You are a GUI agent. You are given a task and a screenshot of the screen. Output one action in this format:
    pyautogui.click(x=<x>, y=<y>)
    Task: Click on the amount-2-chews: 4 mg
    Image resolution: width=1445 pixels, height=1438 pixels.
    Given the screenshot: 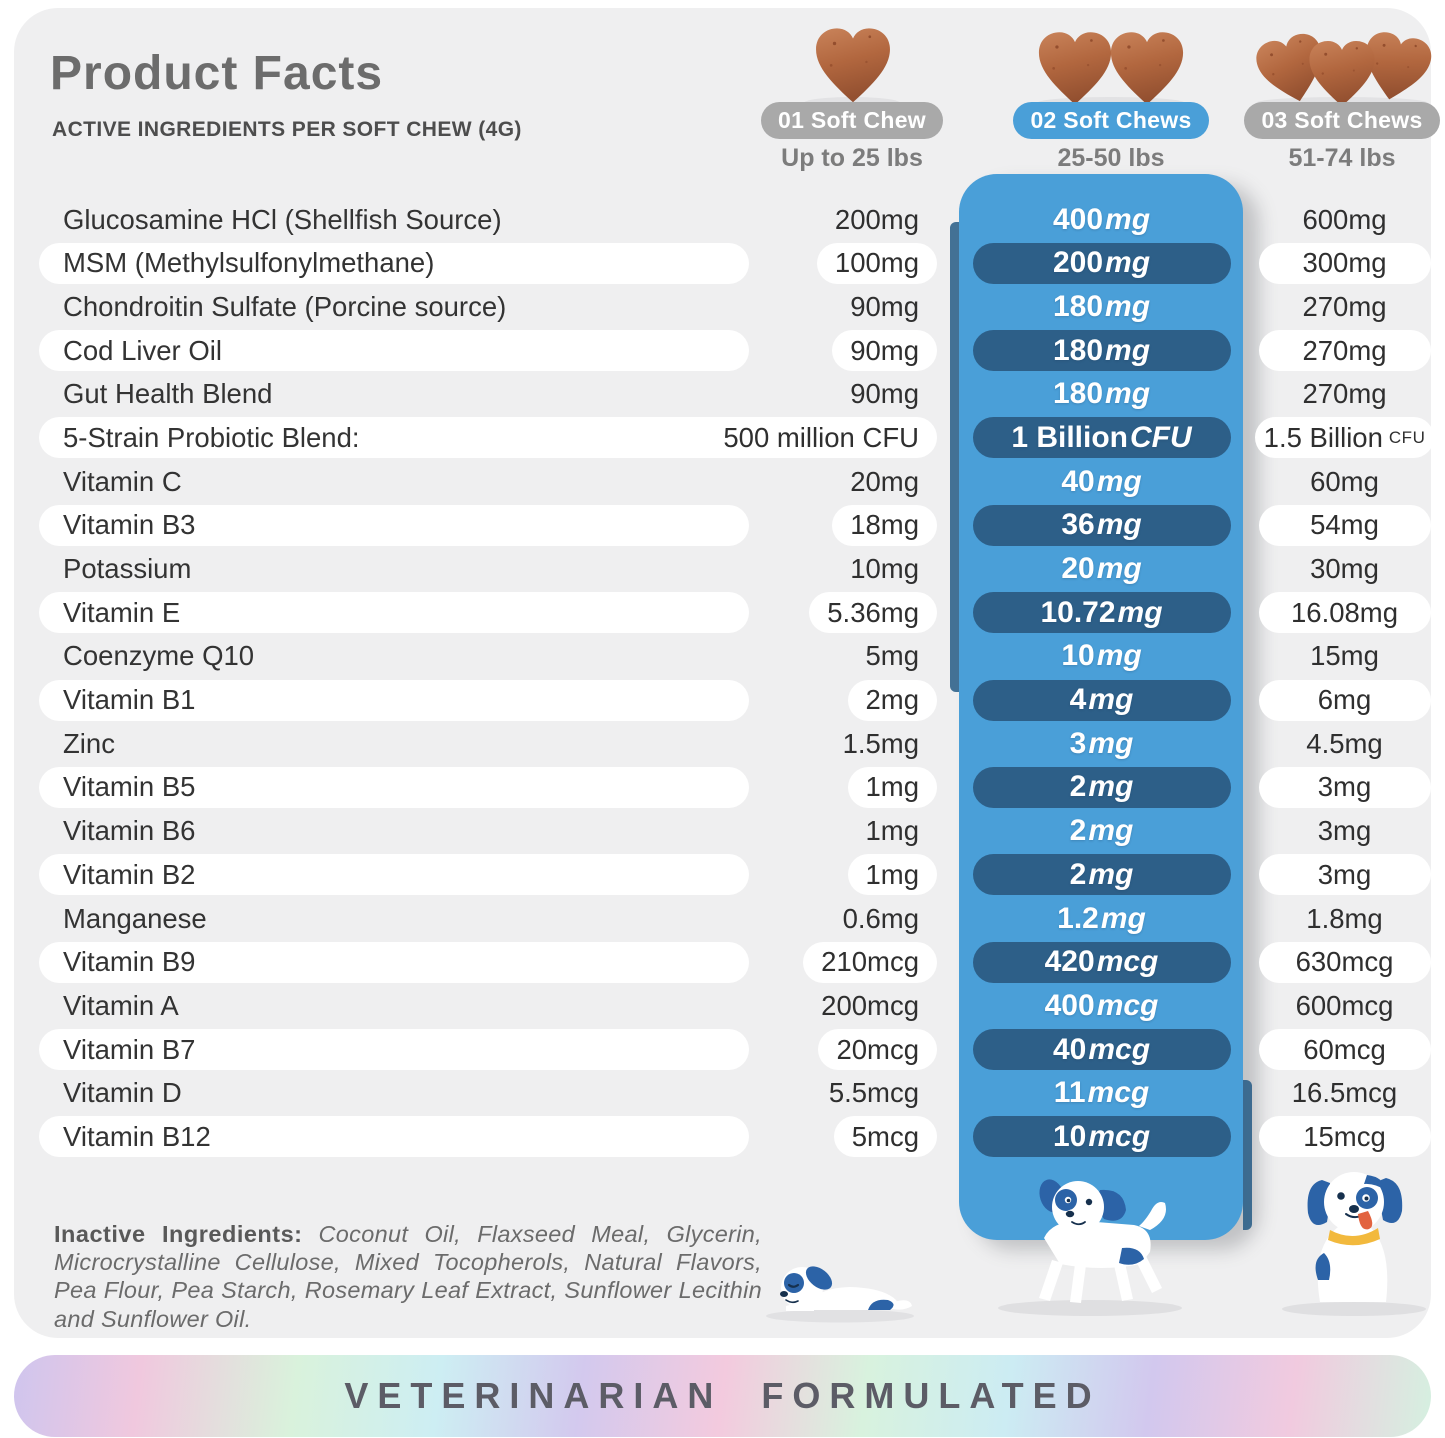 What is the action you would take?
    pyautogui.click(x=1101, y=700)
    